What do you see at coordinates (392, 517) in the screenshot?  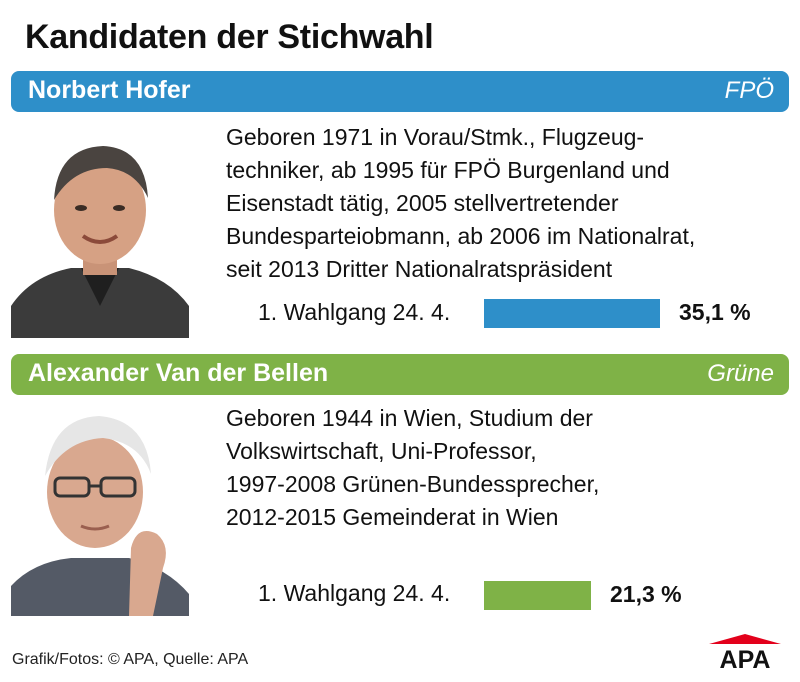 I see `bio-line: 2012-2015 Gemeinderat in Wien` at bounding box center [392, 517].